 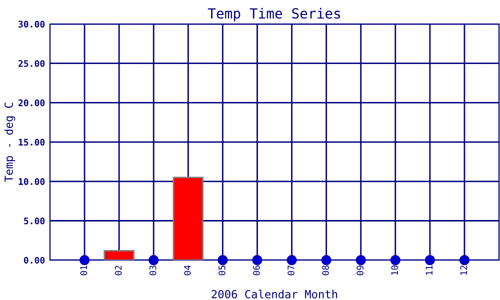 What do you see at coordinates (10, 142) in the screenshot?
I see `y-axis-title: Temp - deg C` at bounding box center [10, 142].